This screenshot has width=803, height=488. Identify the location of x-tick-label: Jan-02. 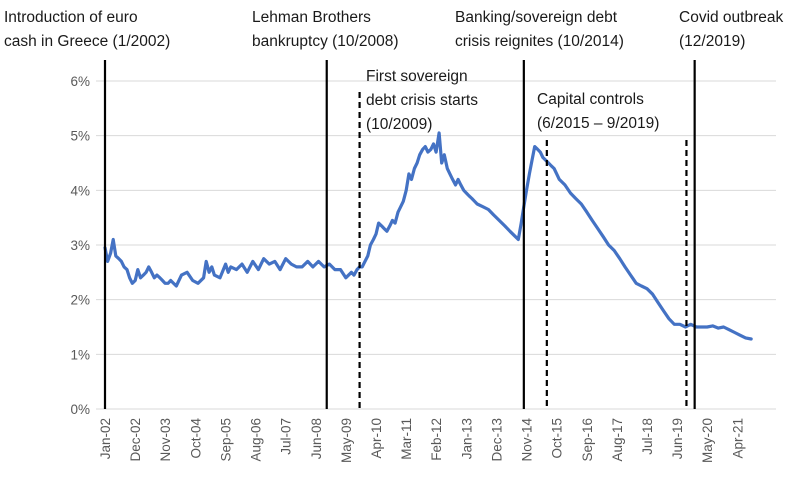
(105, 438).